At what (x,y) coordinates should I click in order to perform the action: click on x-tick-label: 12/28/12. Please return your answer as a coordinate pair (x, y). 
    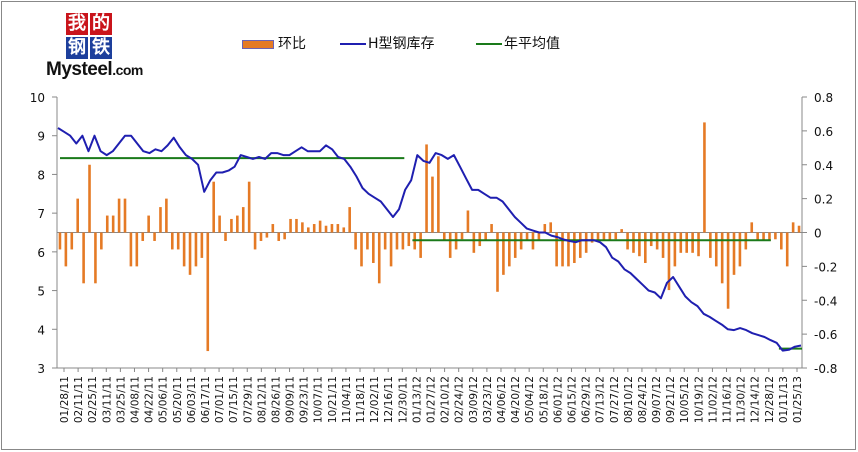
    Looking at the image, I should click on (770, 399).